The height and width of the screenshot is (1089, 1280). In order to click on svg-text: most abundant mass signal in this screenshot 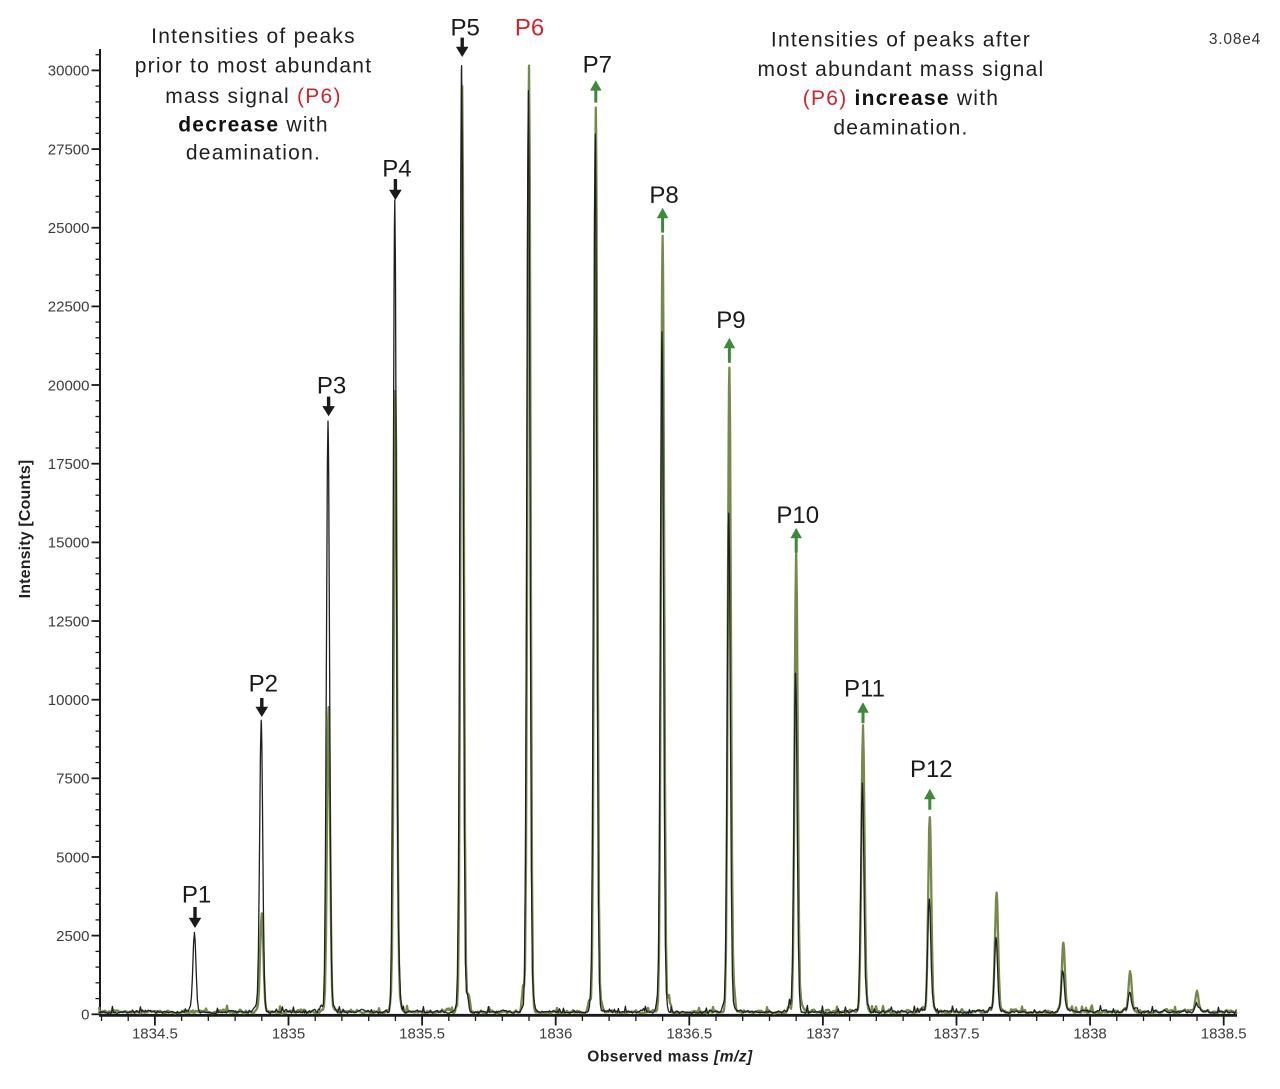, I will do `click(901, 69)`.